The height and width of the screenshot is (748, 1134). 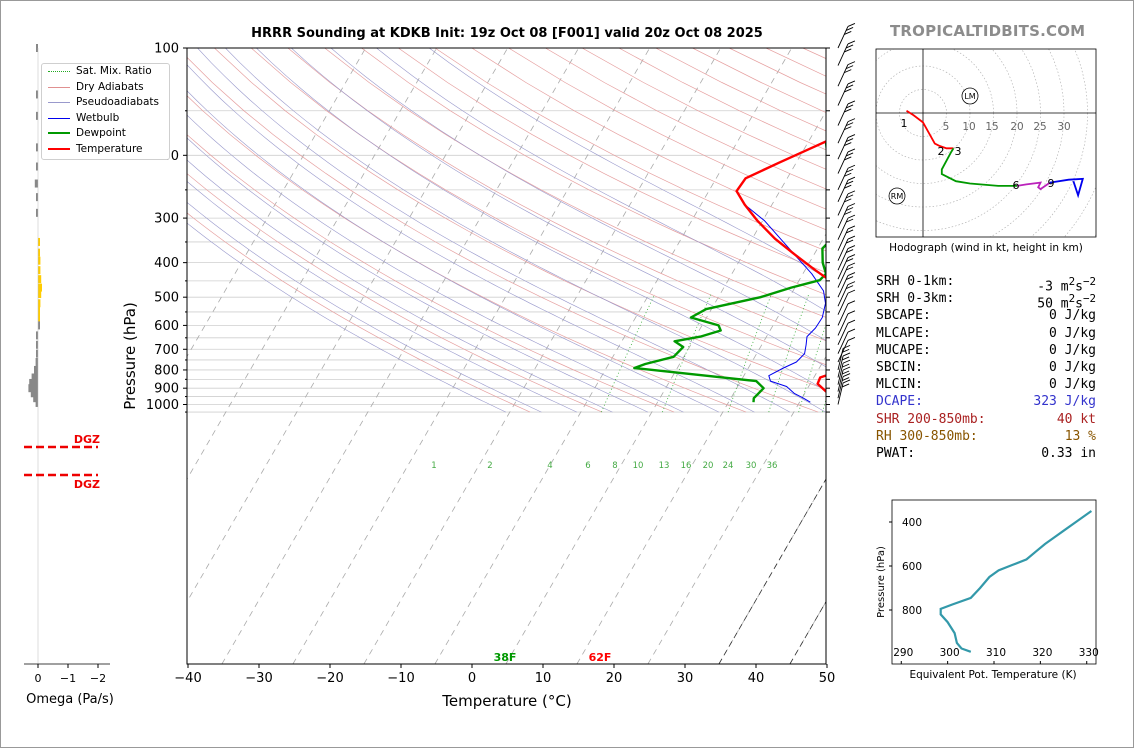 I want to click on dgz-label-top: DGZ, so click(x=87, y=439).